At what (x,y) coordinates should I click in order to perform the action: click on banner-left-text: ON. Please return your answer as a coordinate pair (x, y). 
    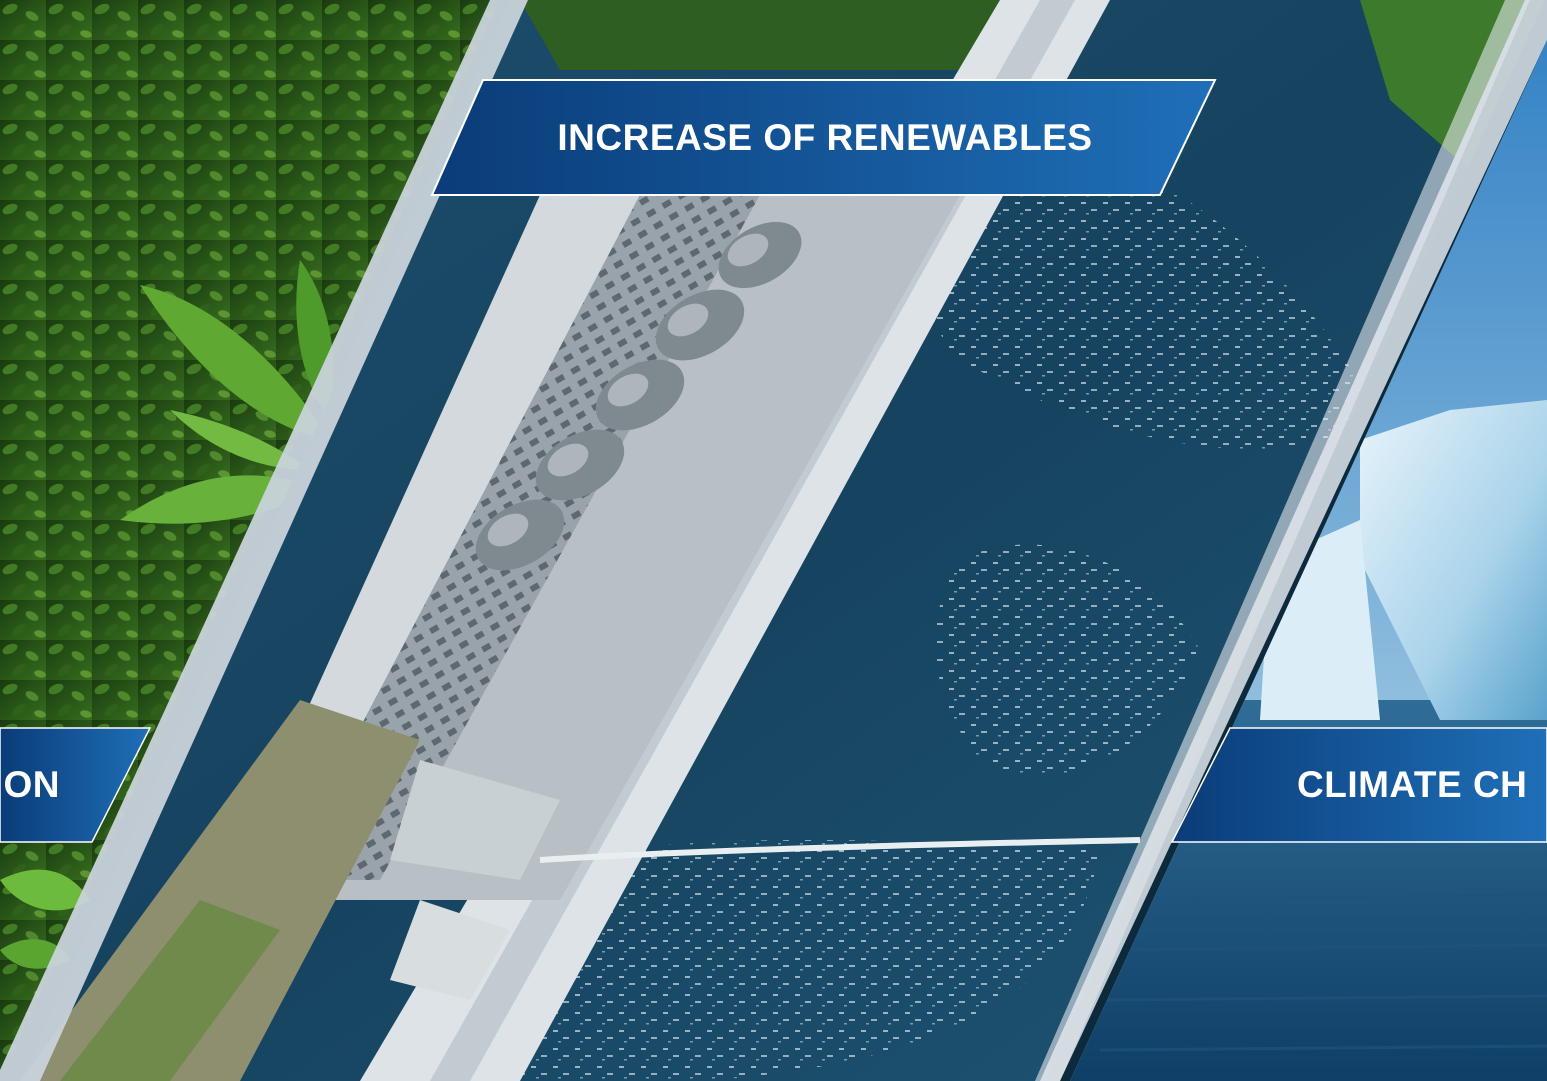
    Looking at the image, I should click on (31, 784).